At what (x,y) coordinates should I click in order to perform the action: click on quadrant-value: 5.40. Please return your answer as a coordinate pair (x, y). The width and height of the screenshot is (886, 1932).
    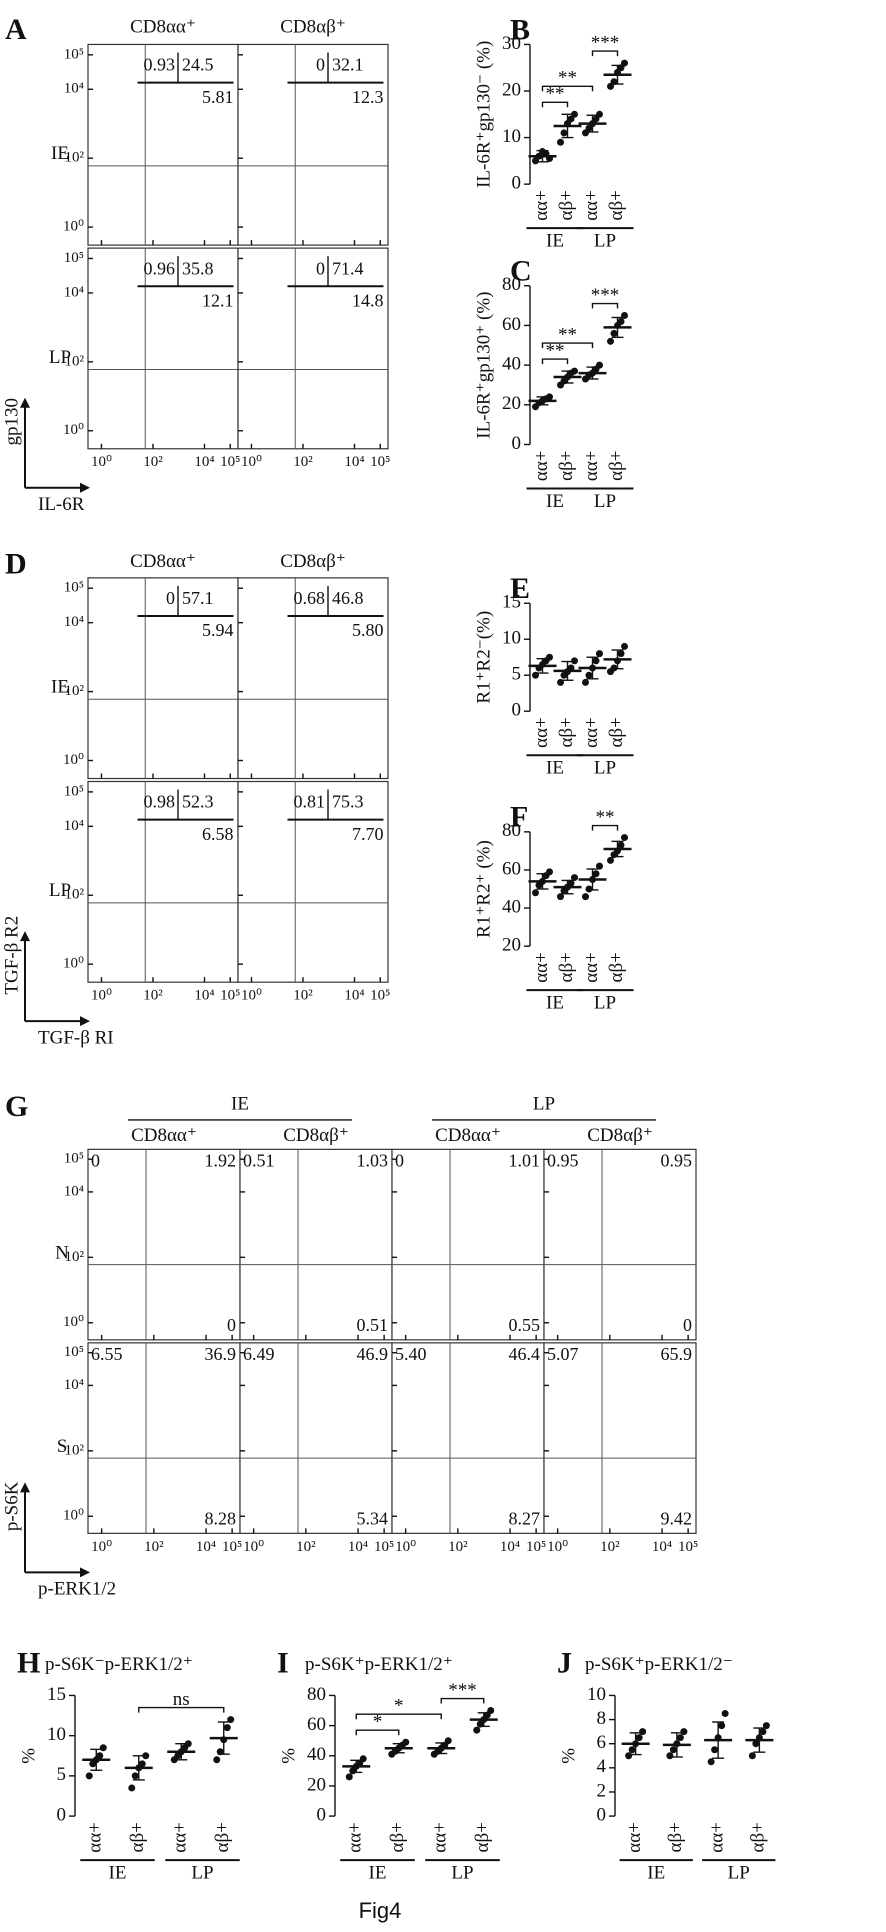
    Looking at the image, I should click on (411, 1354).